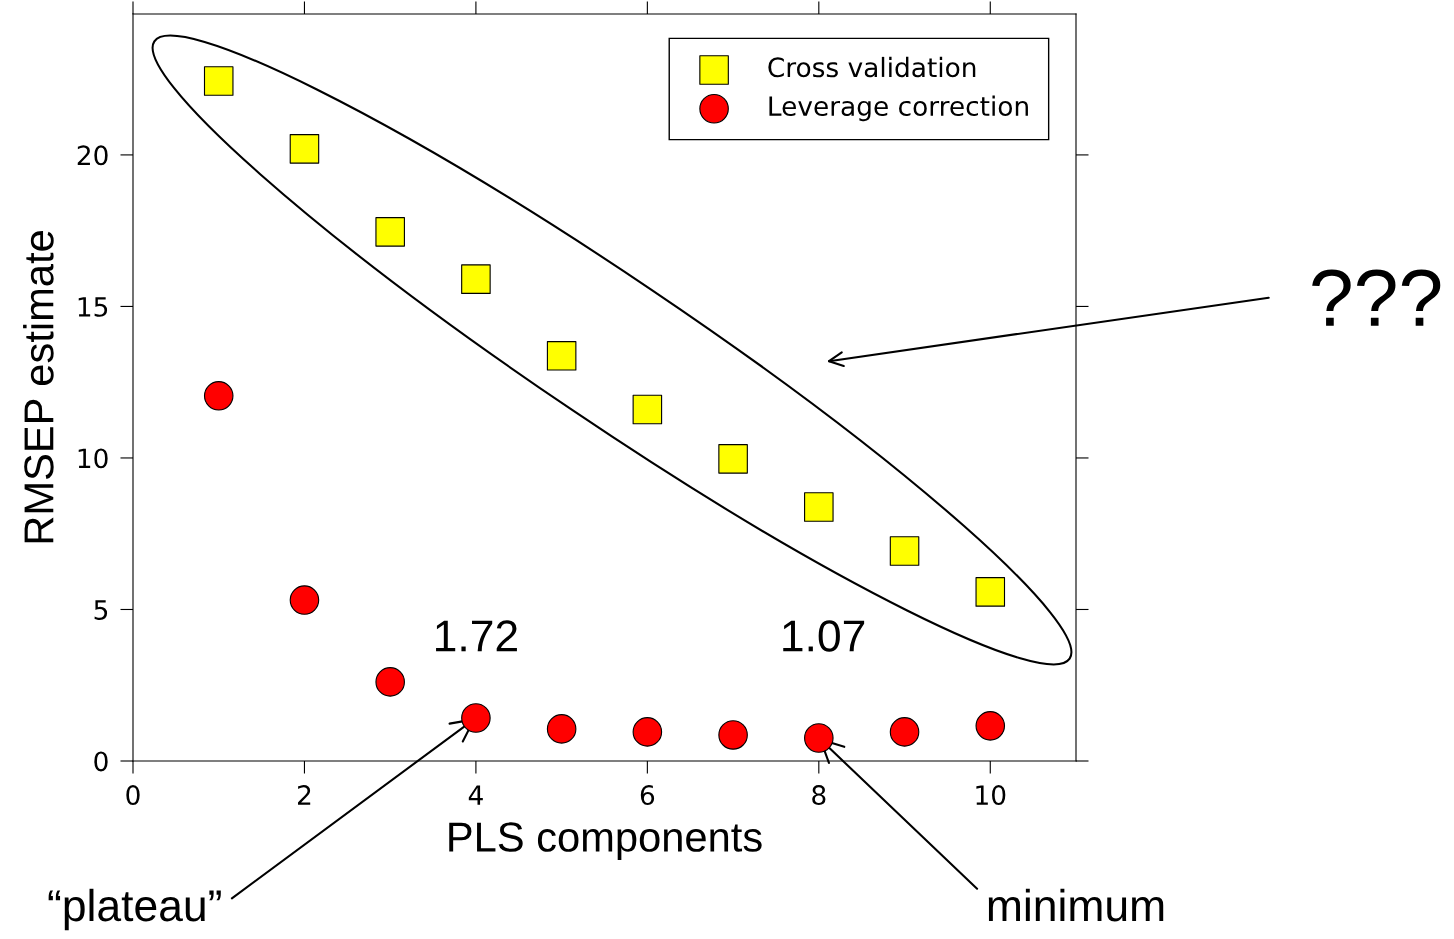 The image size is (1454, 939). What do you see at coordinates (819, 795) in the screenshot?
I see `x-tick-label: 8` at bounding box center [819, 795].